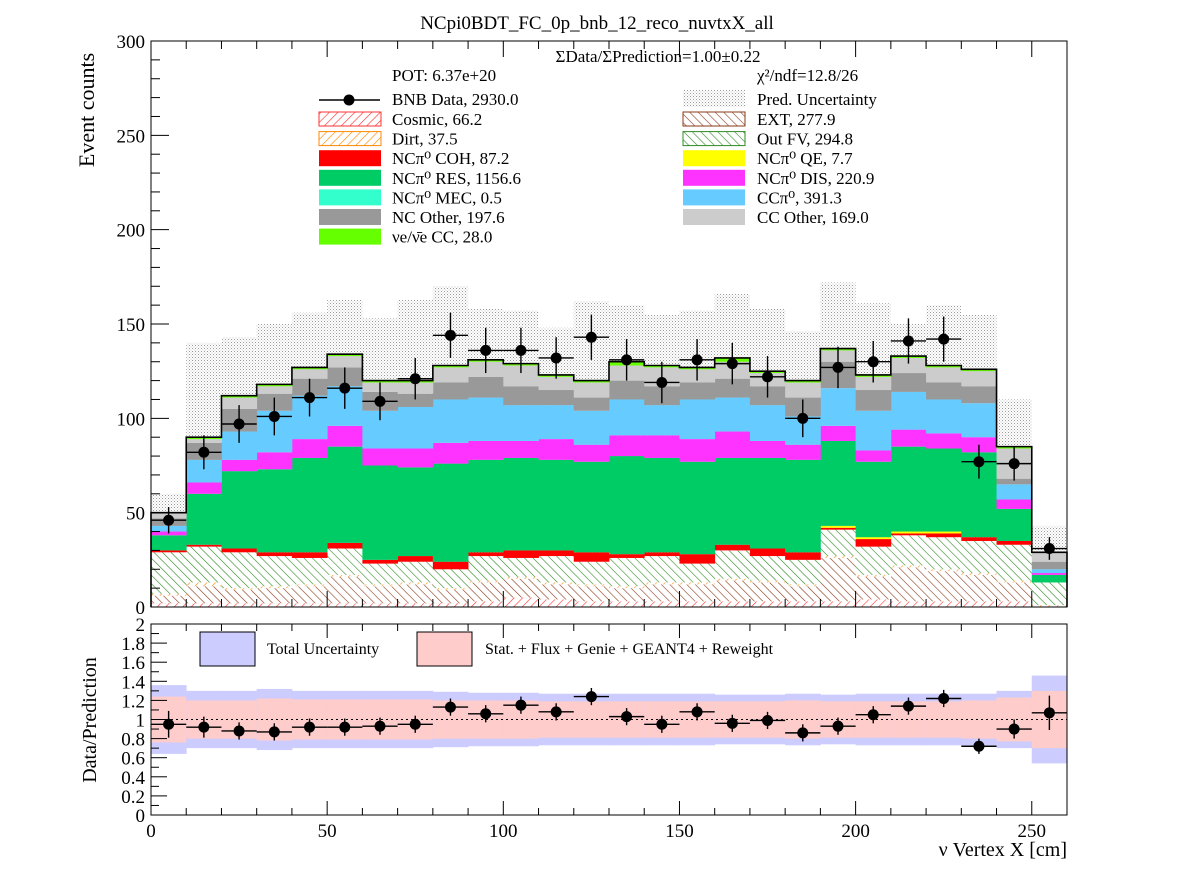  Describe the element at coordinates (629, 649) in the screenshot. I see `syst-uncertainty-label: Stat. + Flux + Genie + GEANT4 + Reweight` at that location.